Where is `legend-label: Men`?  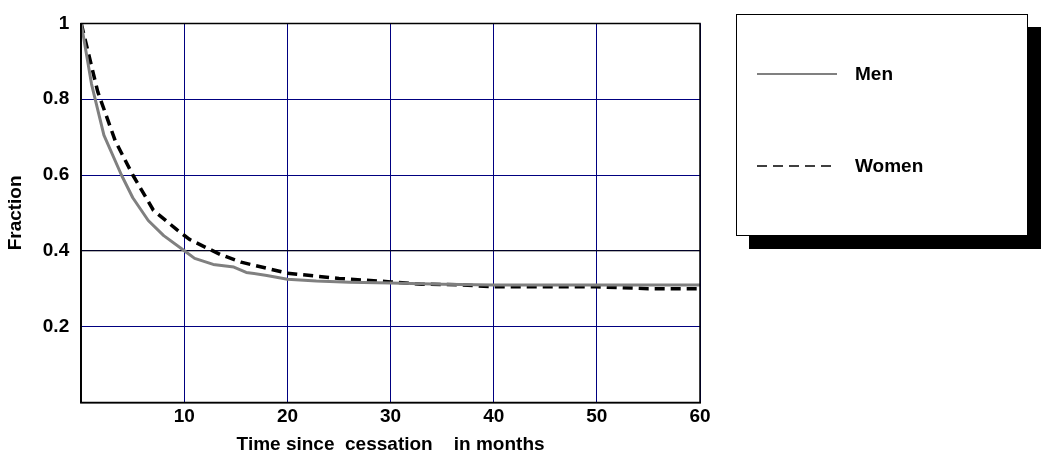 legend-label: Men is located at coordinates (874, 74).